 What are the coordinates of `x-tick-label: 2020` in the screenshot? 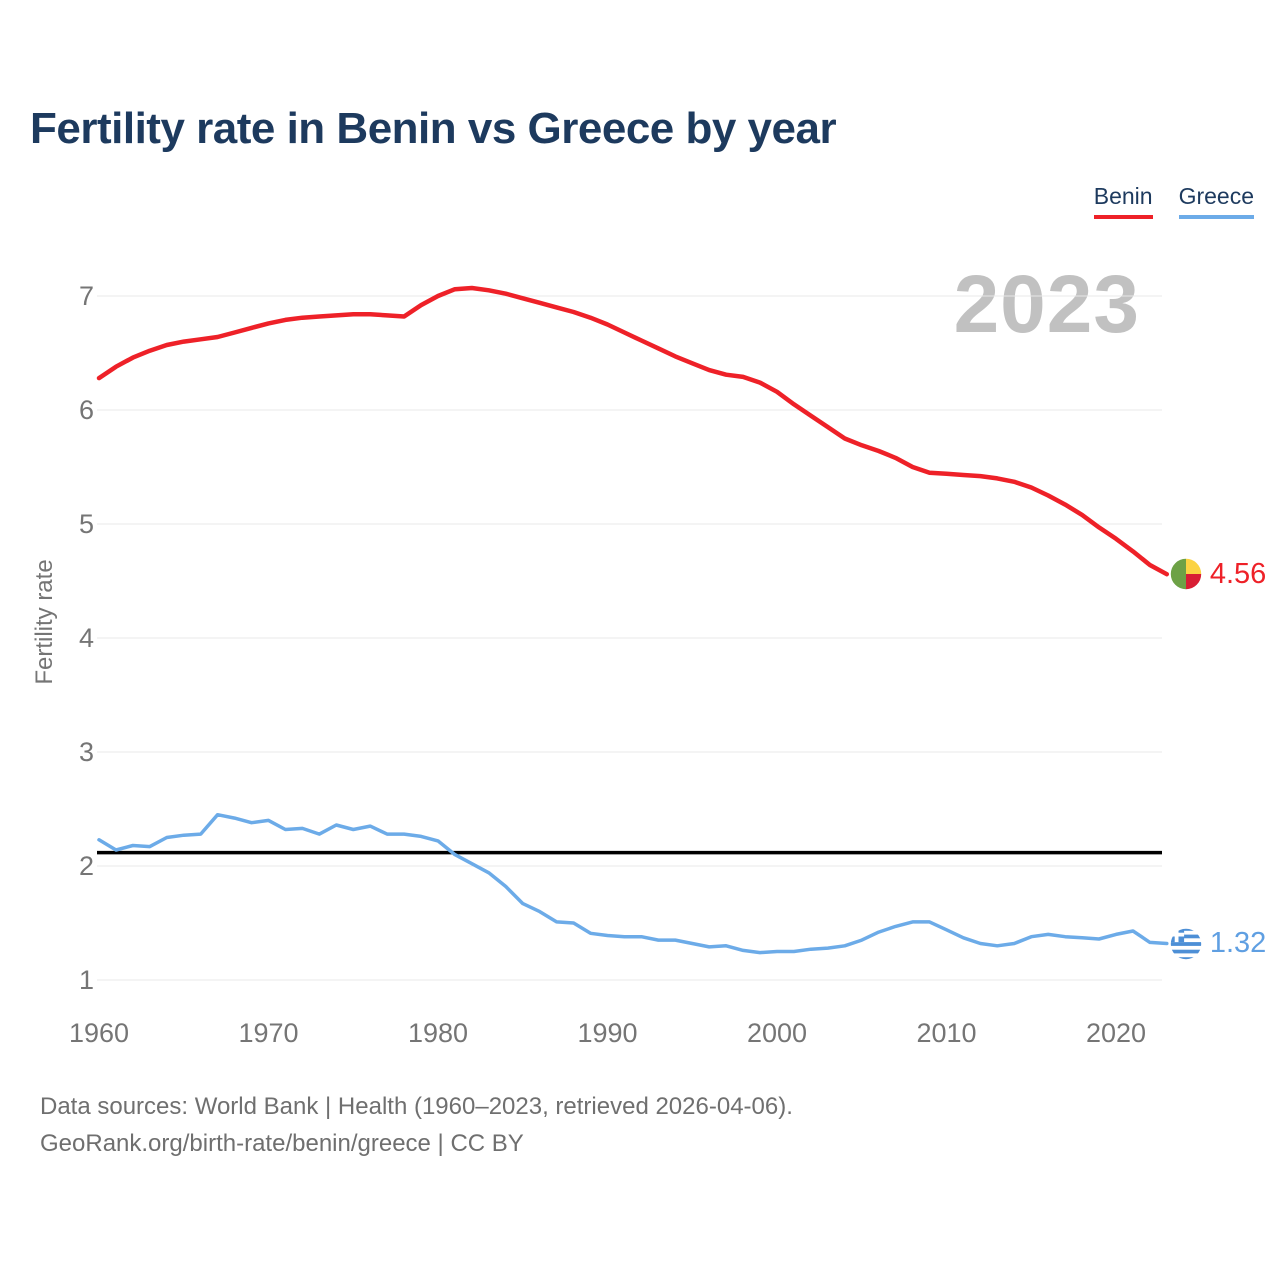 It's located at (1116, 1033).